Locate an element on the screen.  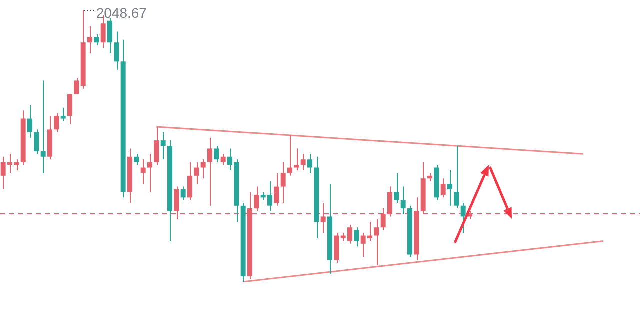
annotation: 2048.67 is located at coordinates (122, 12).